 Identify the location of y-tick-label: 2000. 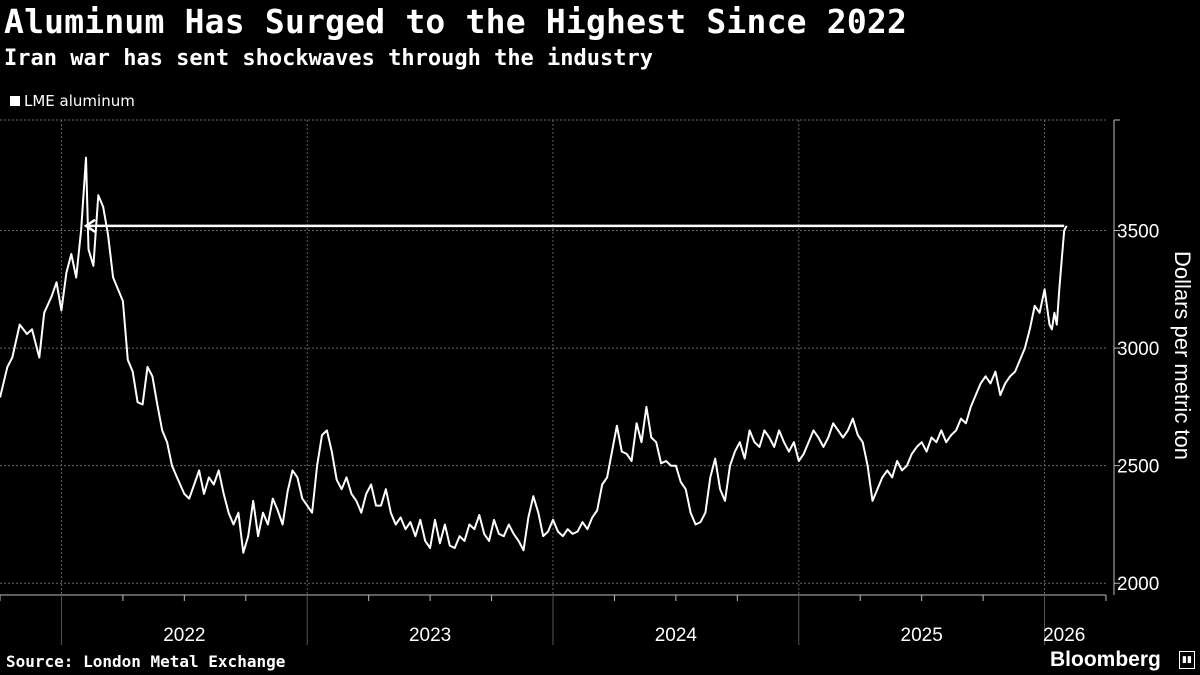
(1138, 584).